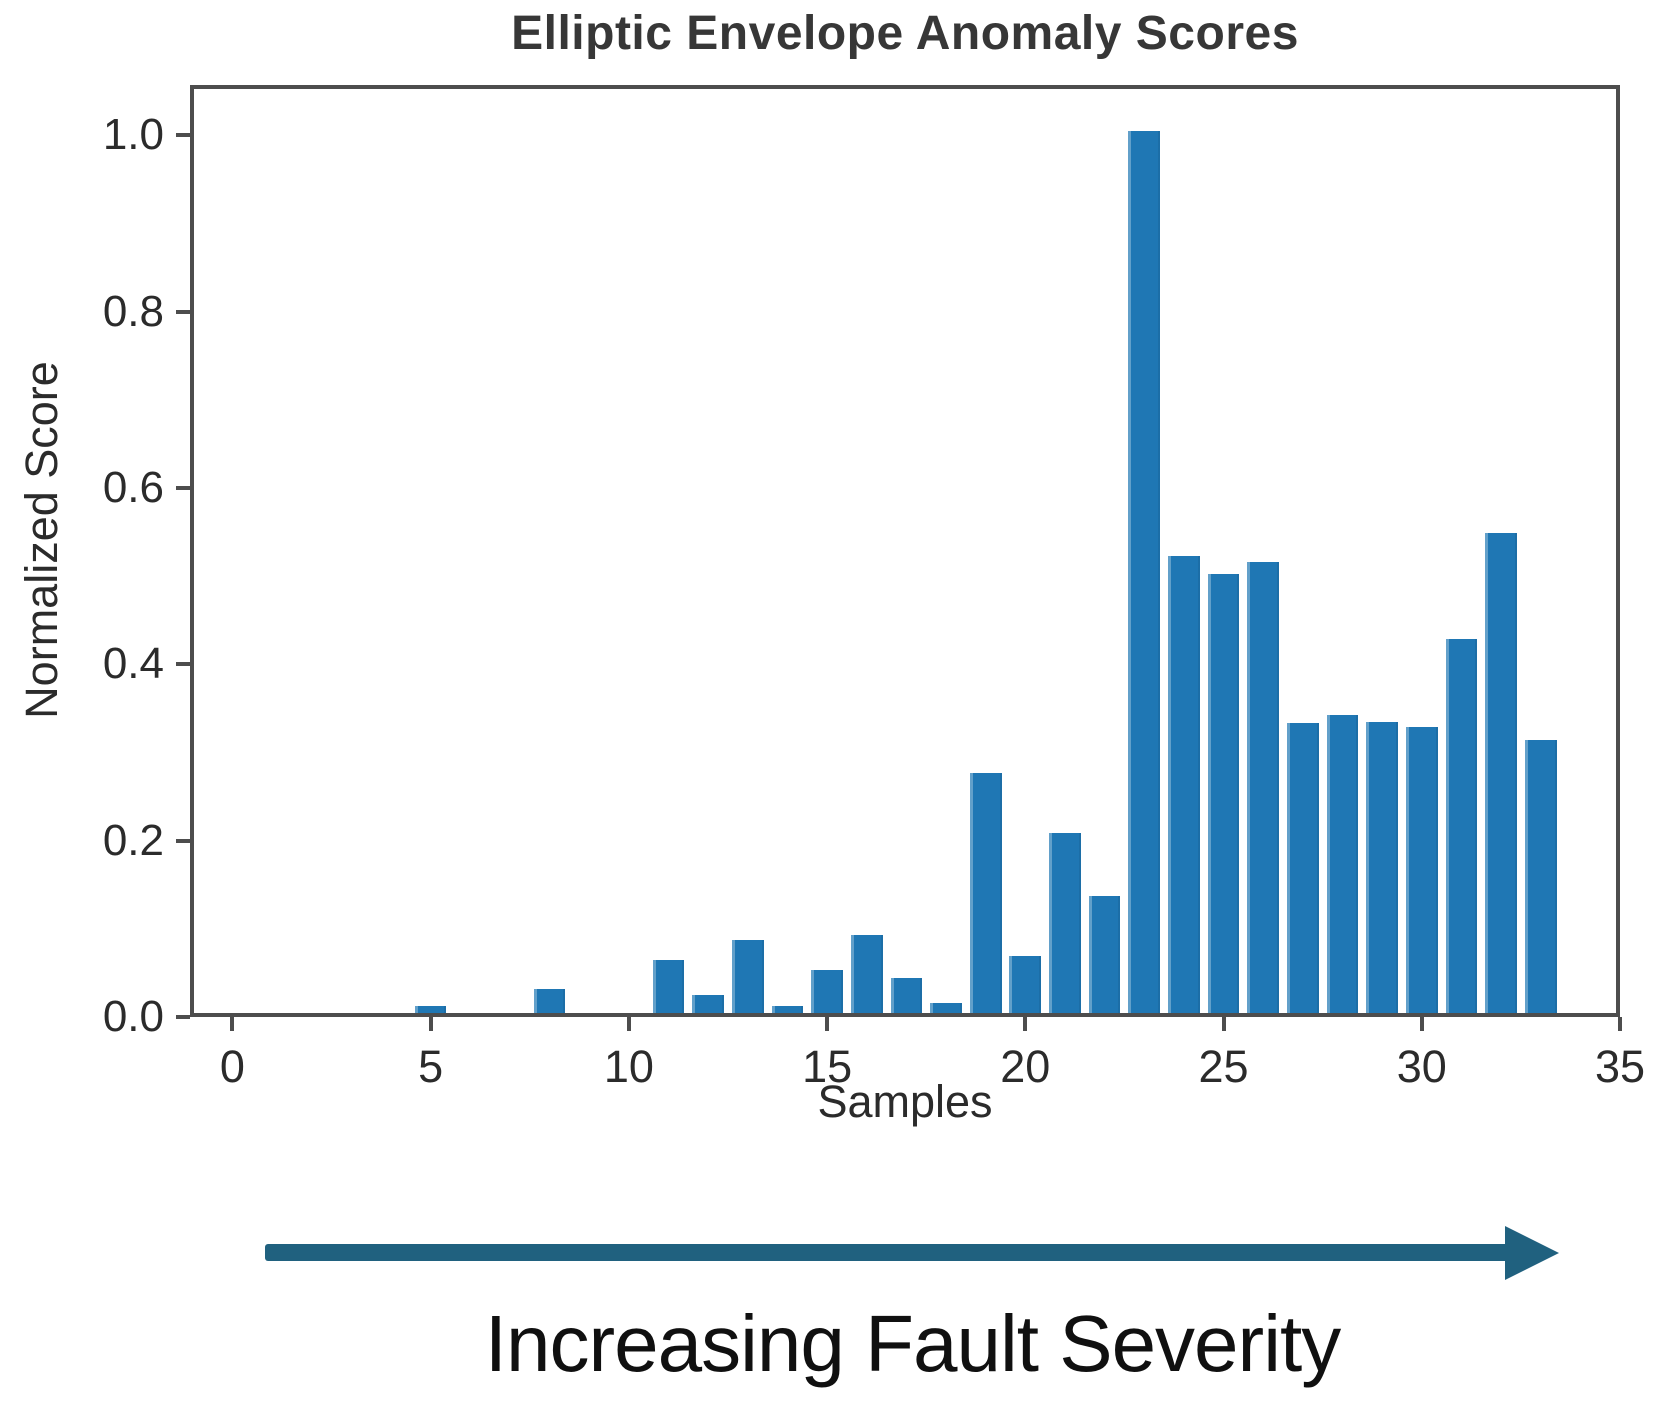 The height and width of the screenshot is (1422, 1658). Describe the element at coordinates (133, 840) in the screenshot. I see `y-tick-label: 0.2` at that location.